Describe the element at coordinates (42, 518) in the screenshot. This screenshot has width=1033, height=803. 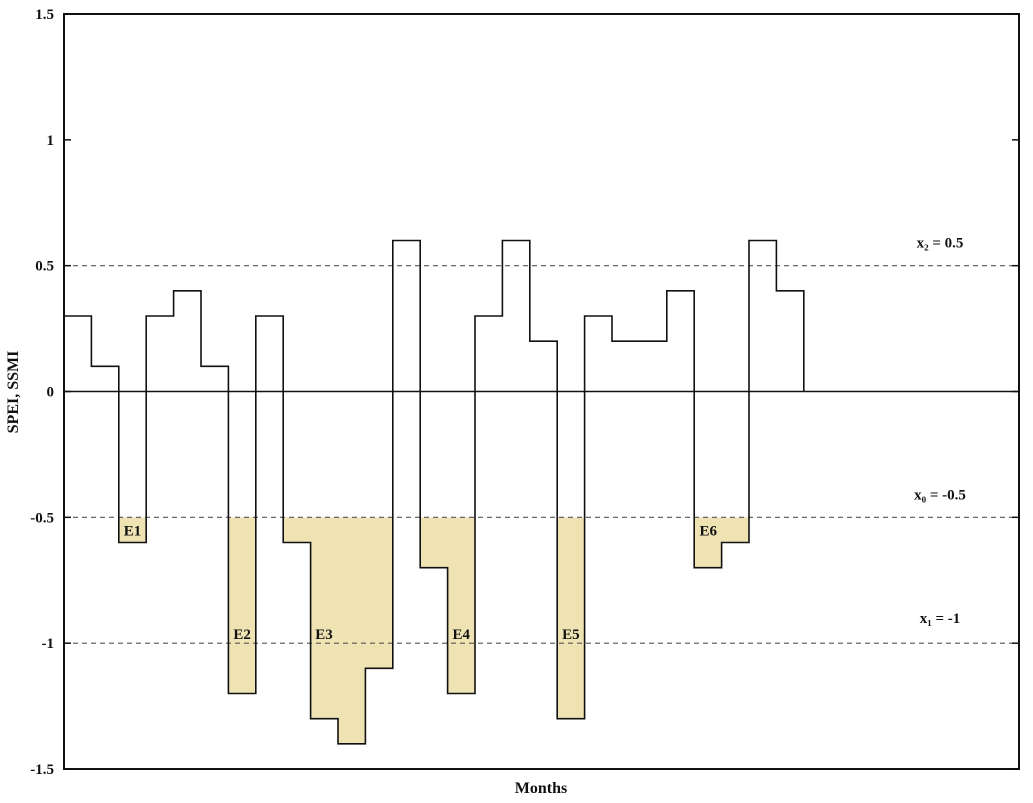
I see `y-tick-label-4: -0.5` at that location.